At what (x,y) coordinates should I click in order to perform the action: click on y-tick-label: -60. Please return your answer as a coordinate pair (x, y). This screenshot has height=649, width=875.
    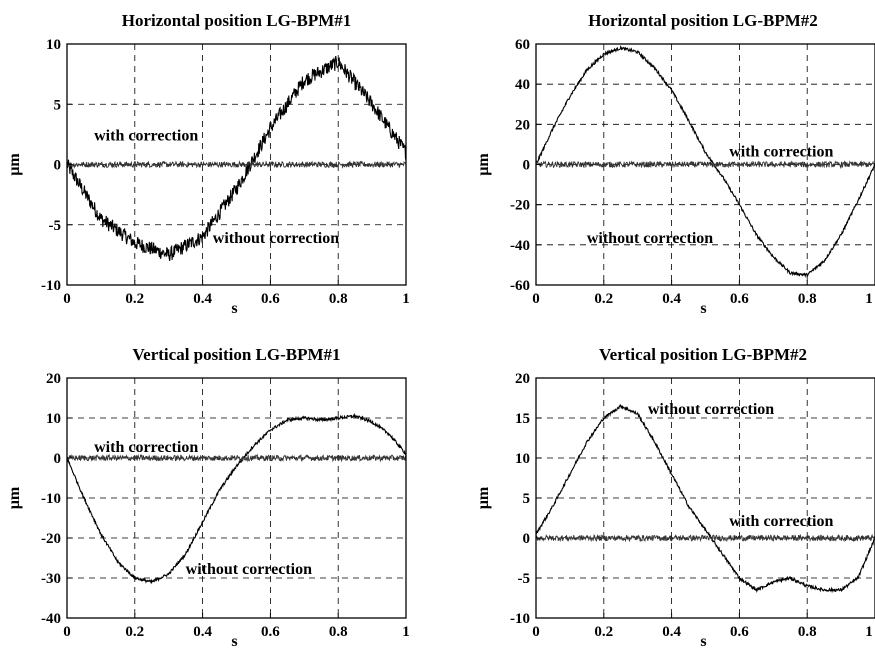
    Looking at the image, I should click on (520, 286).